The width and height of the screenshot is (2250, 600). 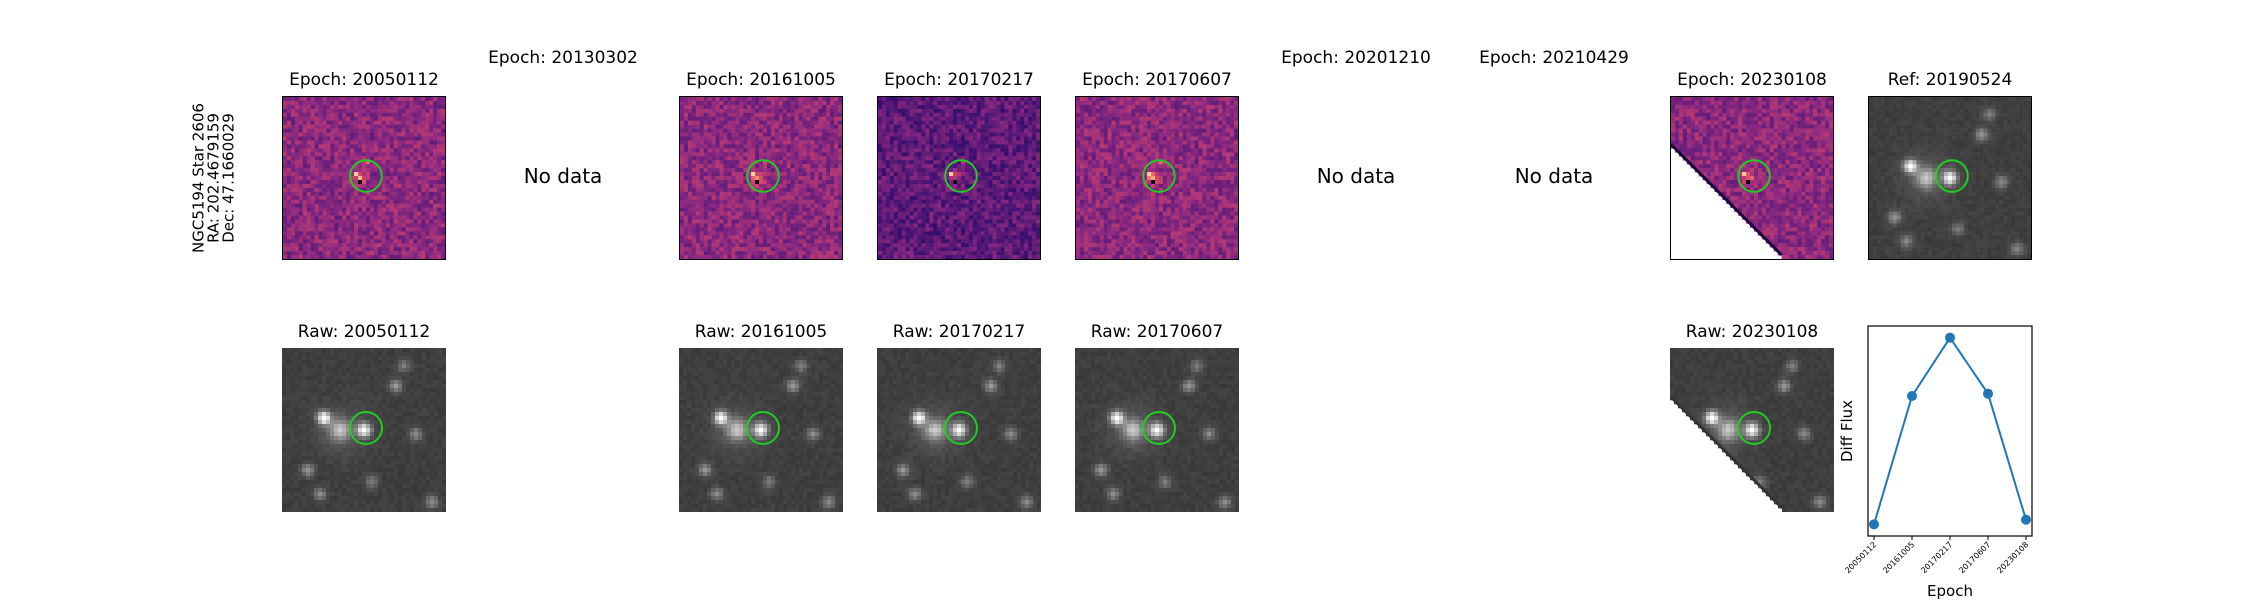 I want to click on title-epoch-20210429: Epoch: 20210429, so click(x=1554, y=58).